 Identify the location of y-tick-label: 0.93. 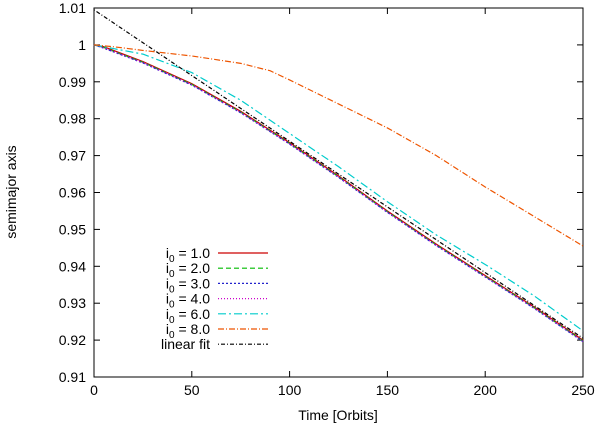
(72, 303).